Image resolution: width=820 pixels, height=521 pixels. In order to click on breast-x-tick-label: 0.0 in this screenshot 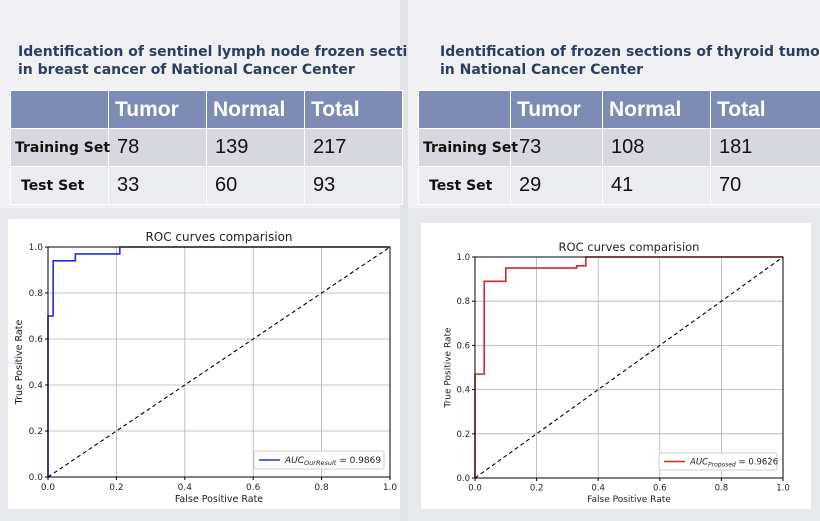, I will do `click(48, 488)`.